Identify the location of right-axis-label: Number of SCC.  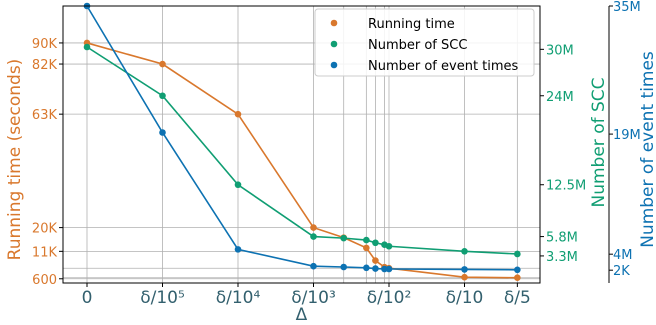
(599, 142).